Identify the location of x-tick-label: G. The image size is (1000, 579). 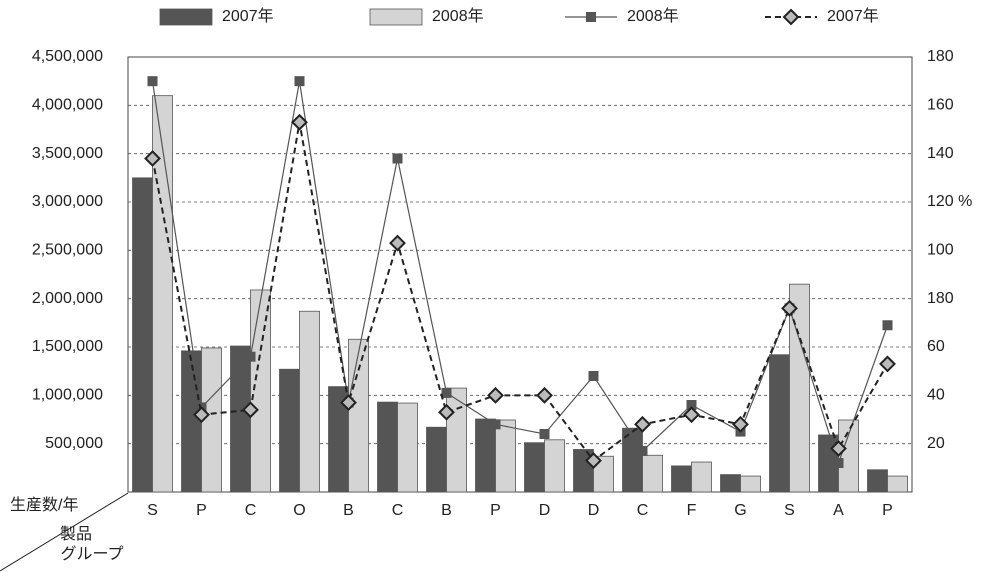
(740, 510).